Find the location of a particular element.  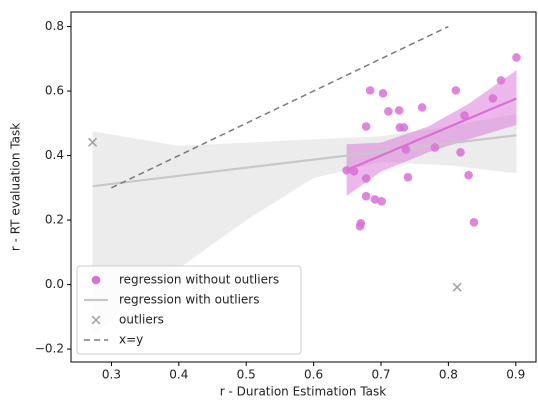

legend-label: outliers is located at coordinates (141, 320).